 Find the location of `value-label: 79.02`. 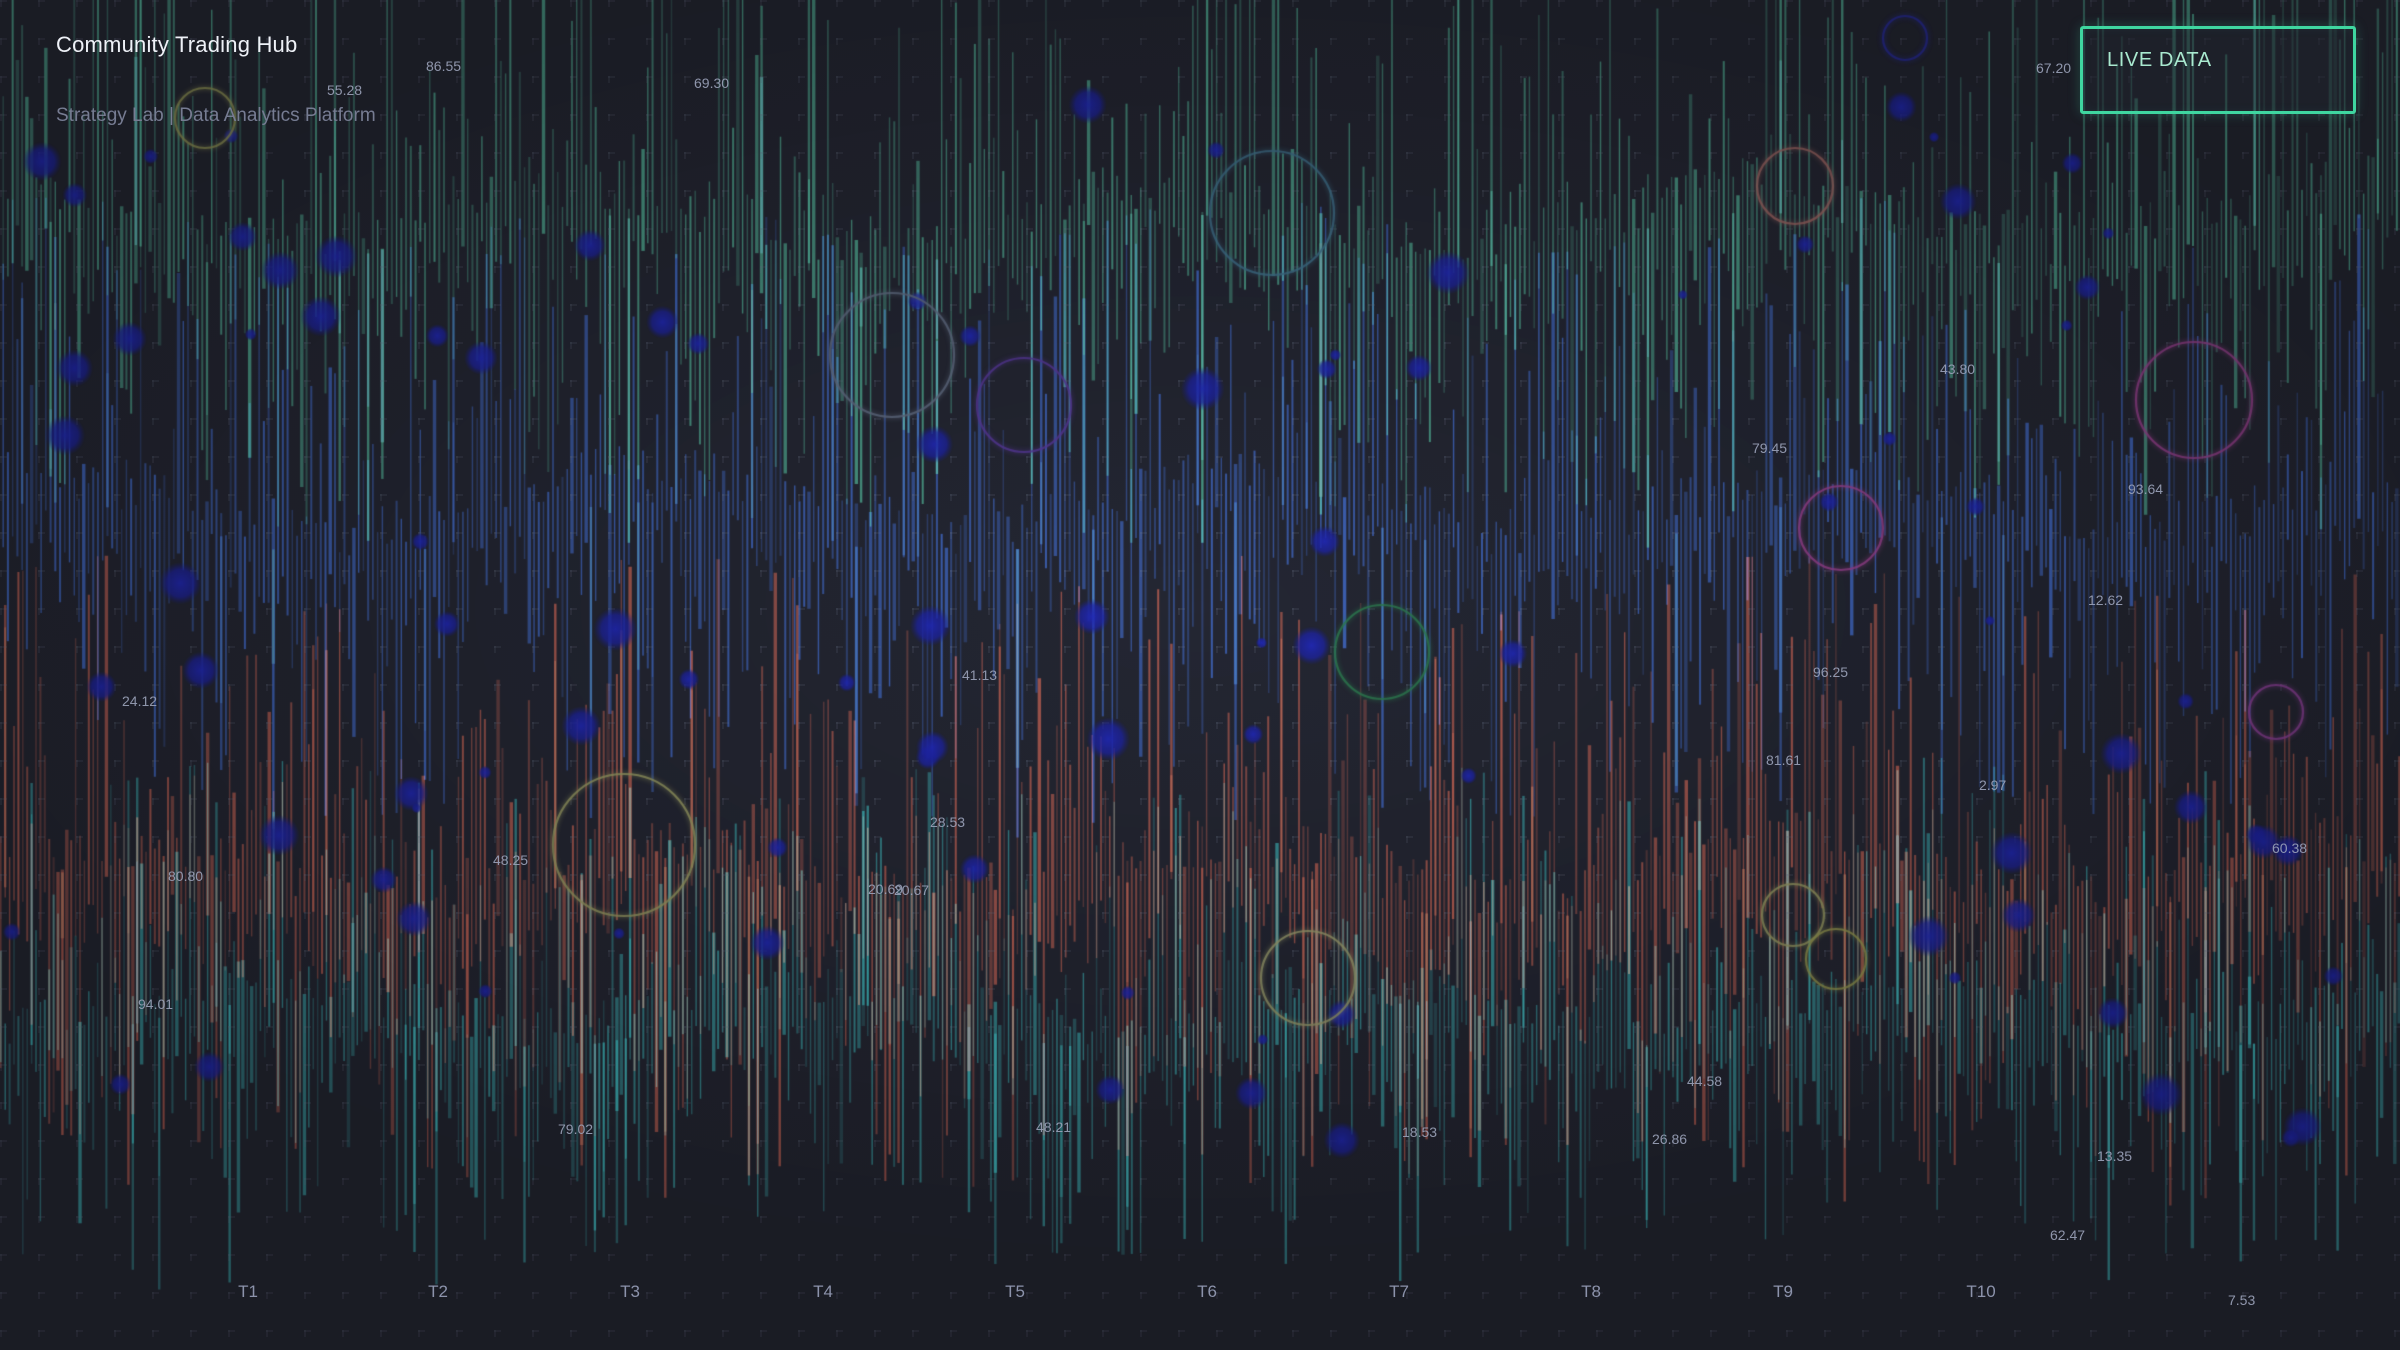

value-label: 79.02 is located at coordinates (576, 1129).